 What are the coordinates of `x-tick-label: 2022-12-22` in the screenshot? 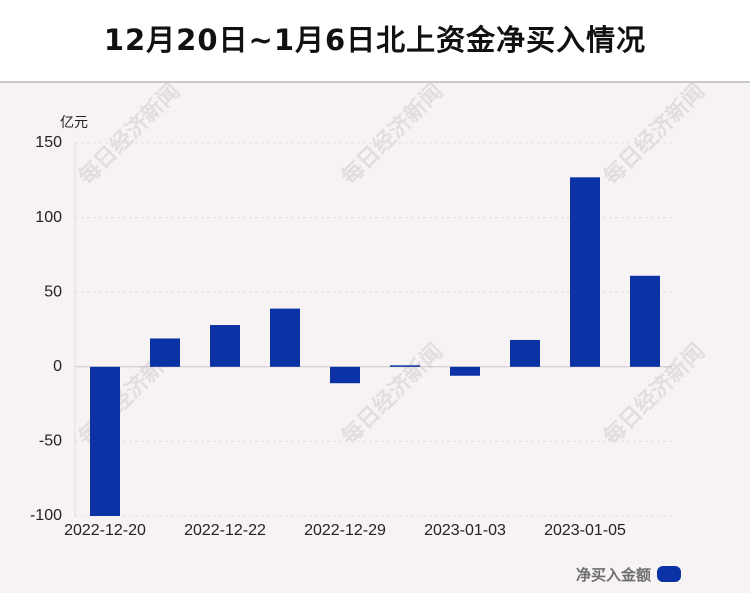 It's located at (225, 530).